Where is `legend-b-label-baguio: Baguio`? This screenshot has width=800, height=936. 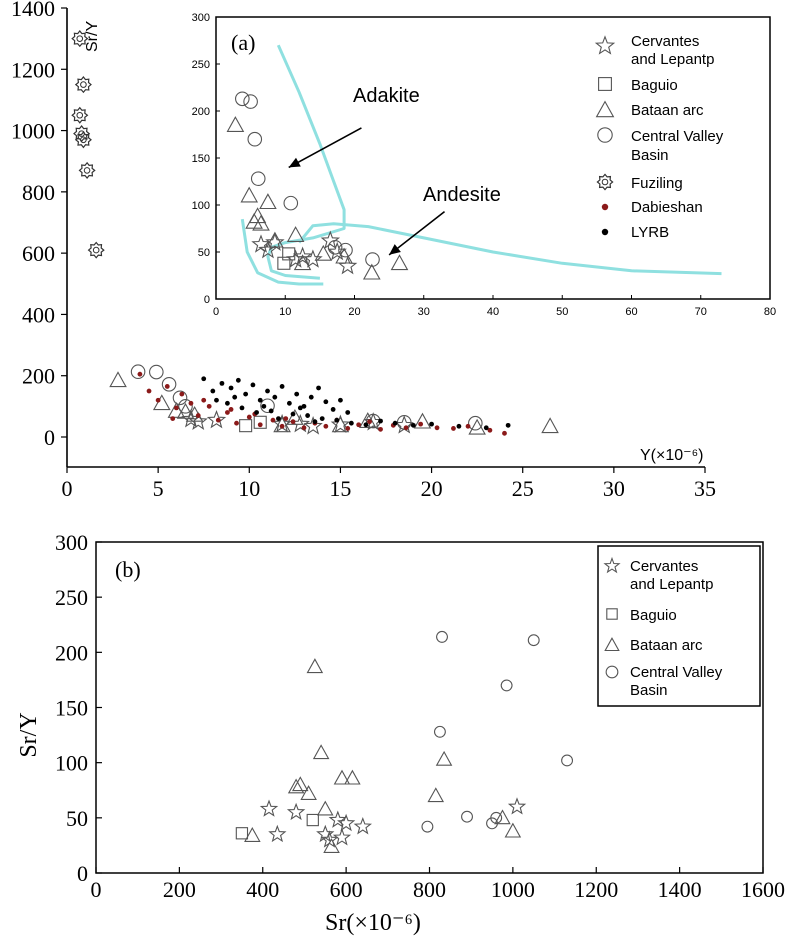 legend-b-label-baguio: Baguio is located at coordinates (653, 615).